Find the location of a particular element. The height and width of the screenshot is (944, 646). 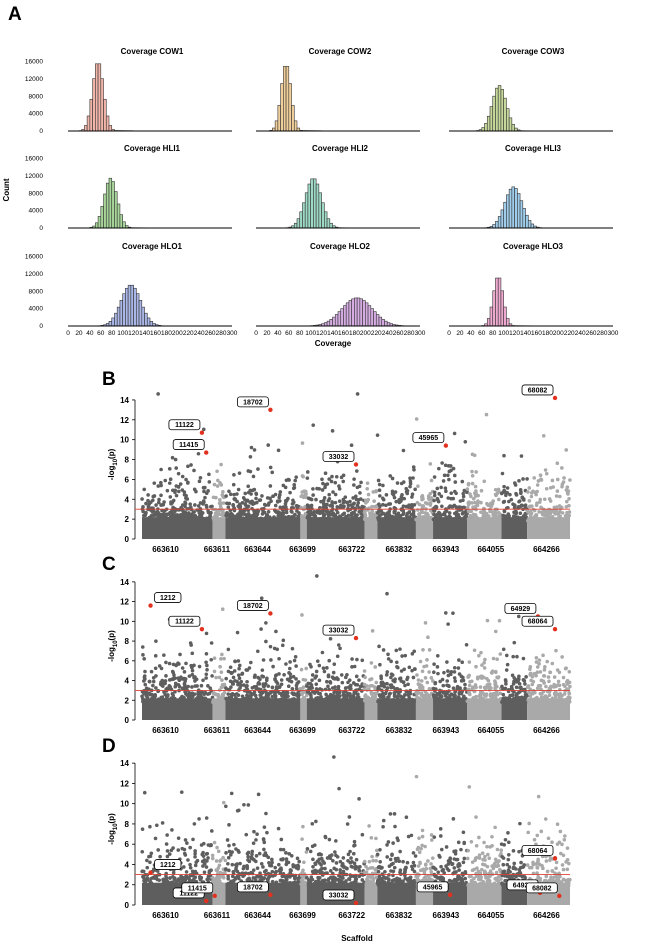

manhattan-x-tick: 663722 is located at coordinates (351, 730).